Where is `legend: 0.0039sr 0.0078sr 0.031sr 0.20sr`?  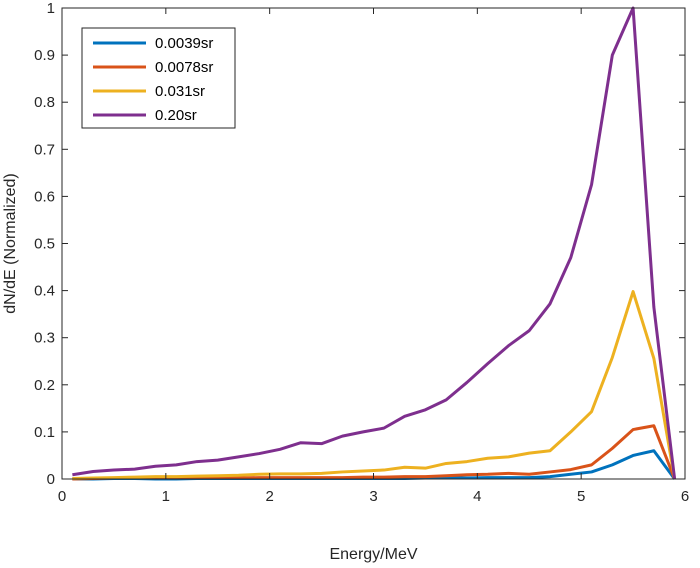 legend: 0.0039sr 0.0078sr 0.031sr 0.20sr is located at coordinates (158, 78).